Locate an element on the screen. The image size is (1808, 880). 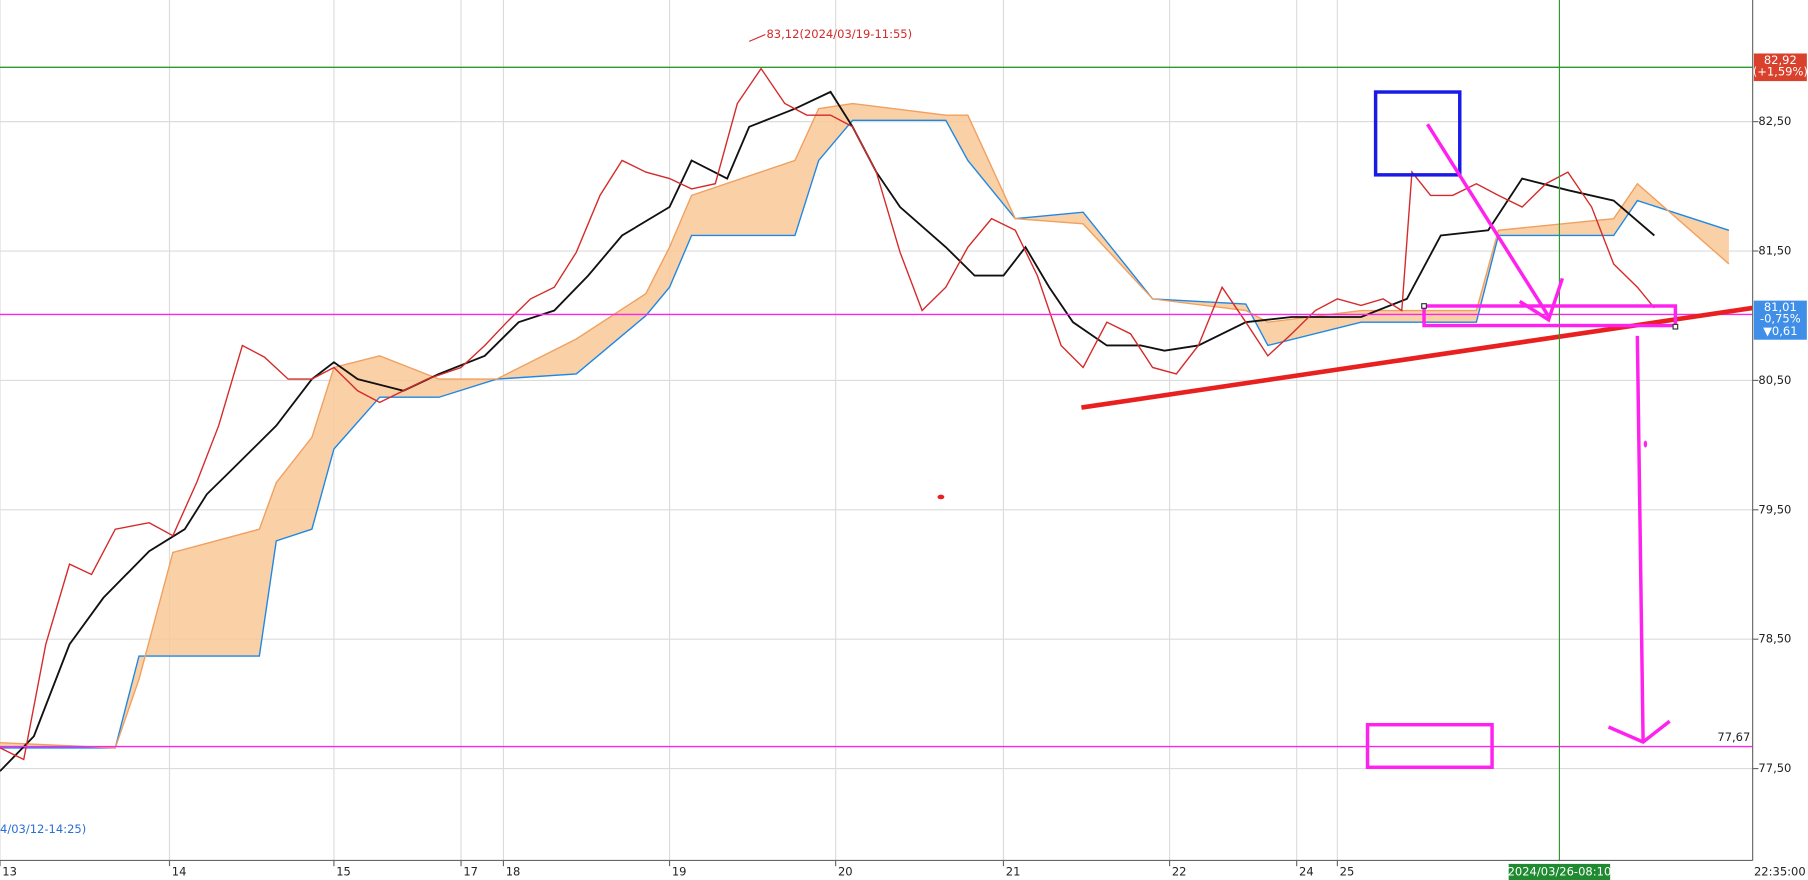
x-tick-label: 24 is located at coordinates (1306, 871).